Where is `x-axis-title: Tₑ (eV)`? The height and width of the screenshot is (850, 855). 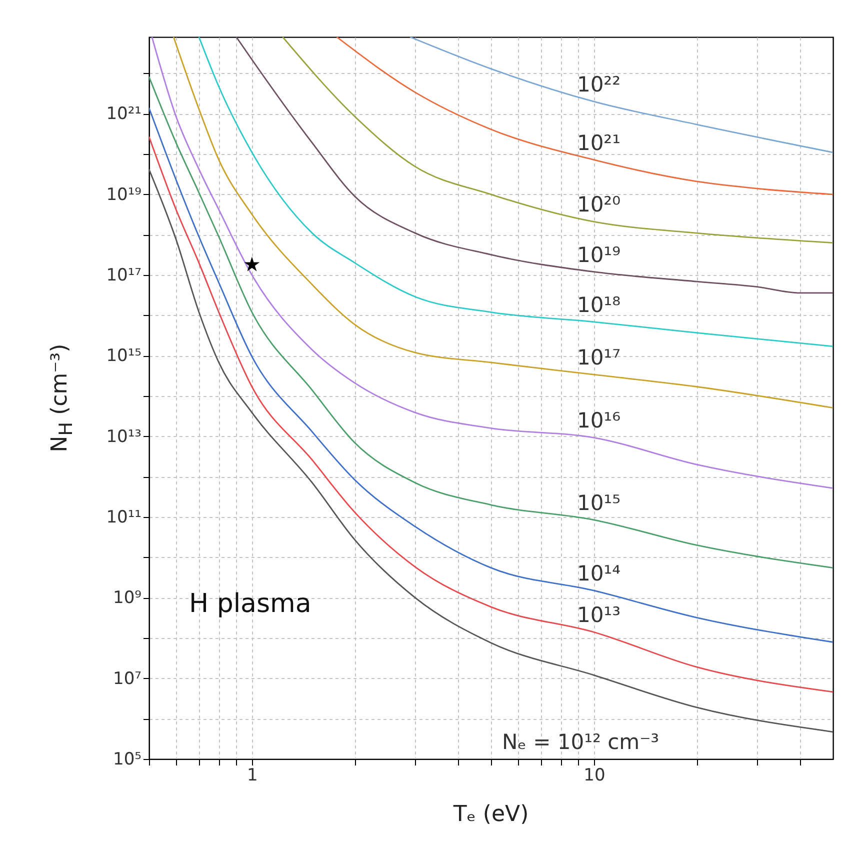
x-axis-title: Tₑ (eV) is located at coordinates (491, 814).